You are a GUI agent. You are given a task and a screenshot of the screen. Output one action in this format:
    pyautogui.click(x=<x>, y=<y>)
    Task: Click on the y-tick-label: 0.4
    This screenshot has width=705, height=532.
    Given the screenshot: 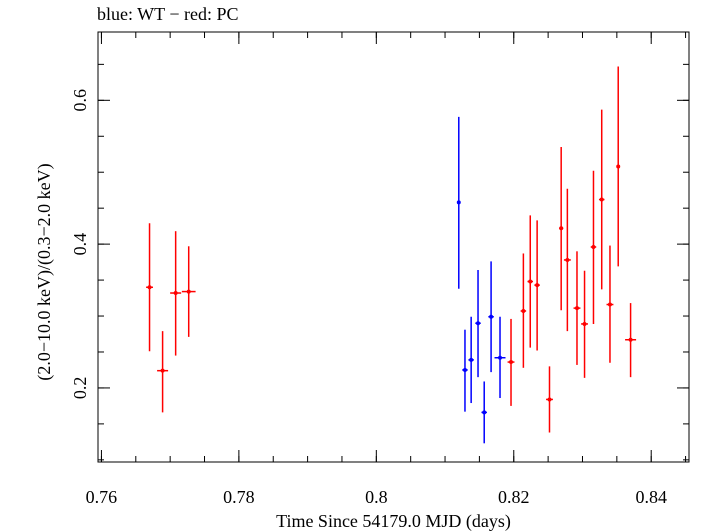 What is the action you would take?
    pyautogui.click(x=80, y=244)
    